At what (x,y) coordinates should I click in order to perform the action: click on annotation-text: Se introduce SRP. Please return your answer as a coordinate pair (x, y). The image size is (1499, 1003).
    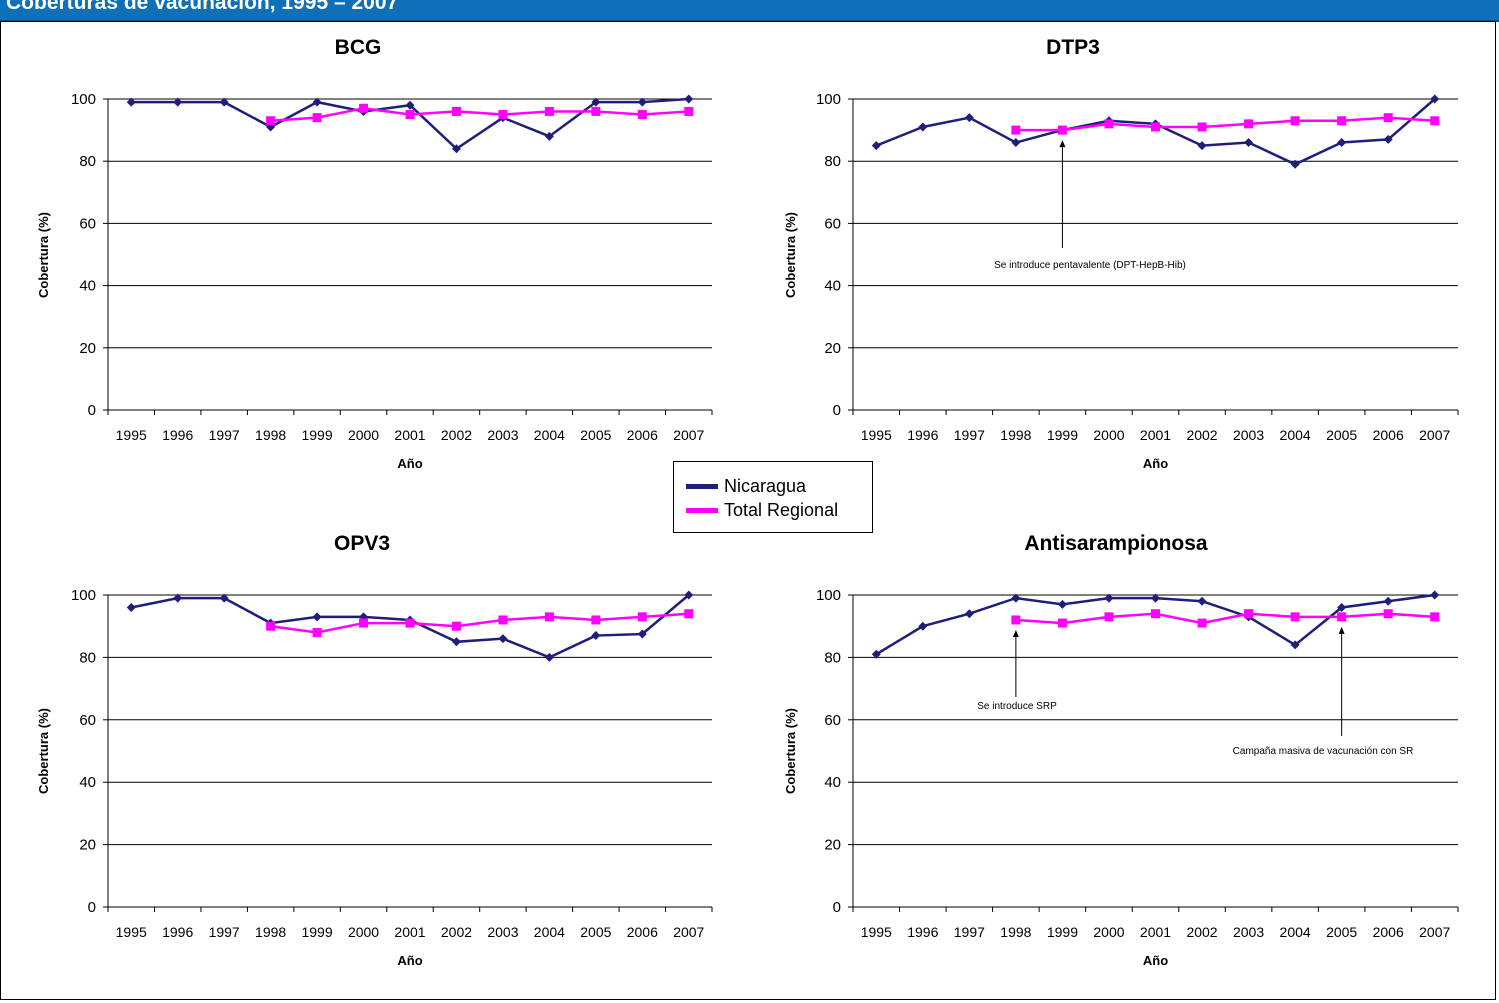
    Looking at the image, I should click on (1017, 706).